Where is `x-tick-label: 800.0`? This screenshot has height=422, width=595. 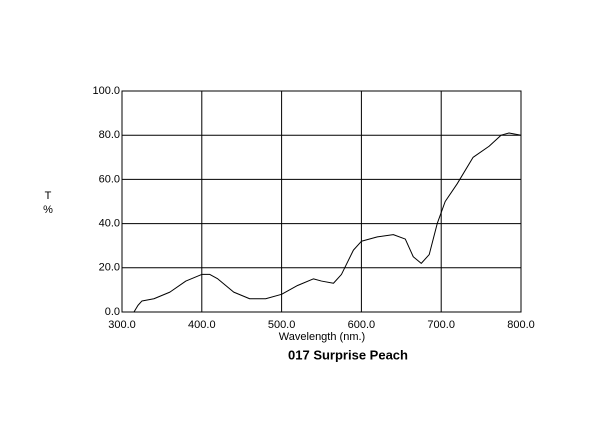 x-tick-label: 800.0 is located at coordinates (521, 325).